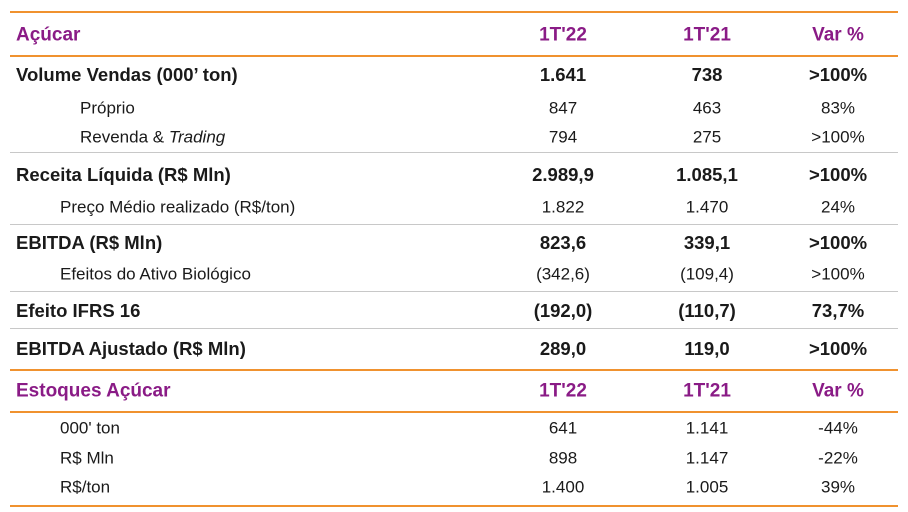 This screenshot has height=512, width=908. I want to click on row-label: 000' ton, so click(90, 428).